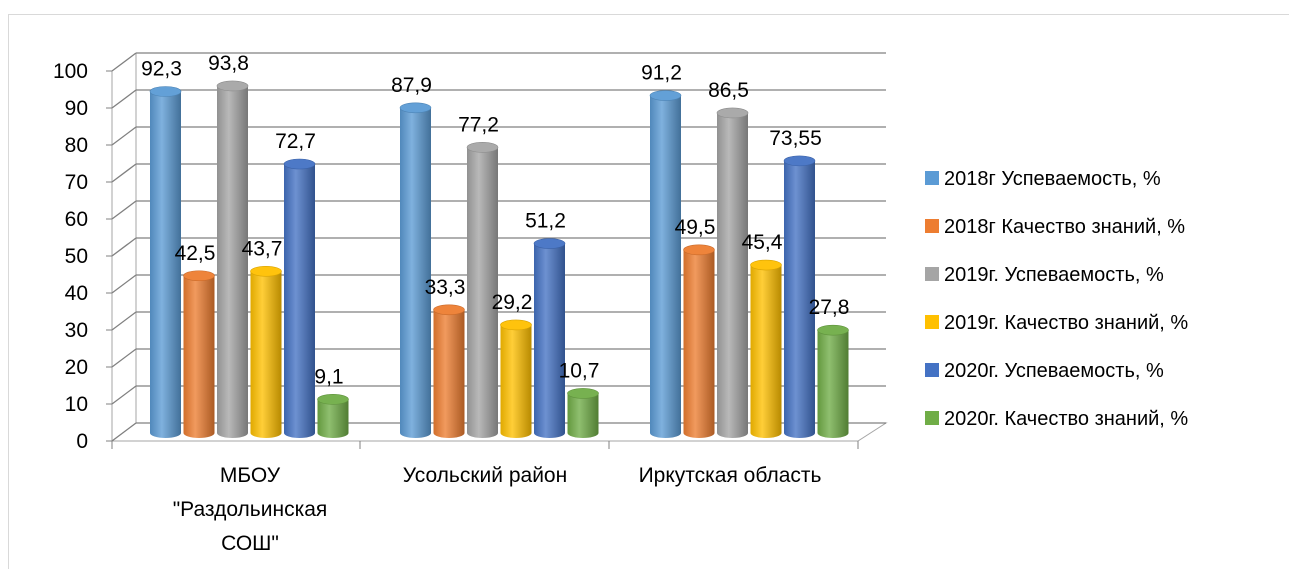 The height and width of the screenshot is (569, 1289). What do you see at coordinates (1064, 227) in the screenshot?
I see `legend-label: 2018г Качество знаний, %` at bounding box center [1064, 227].